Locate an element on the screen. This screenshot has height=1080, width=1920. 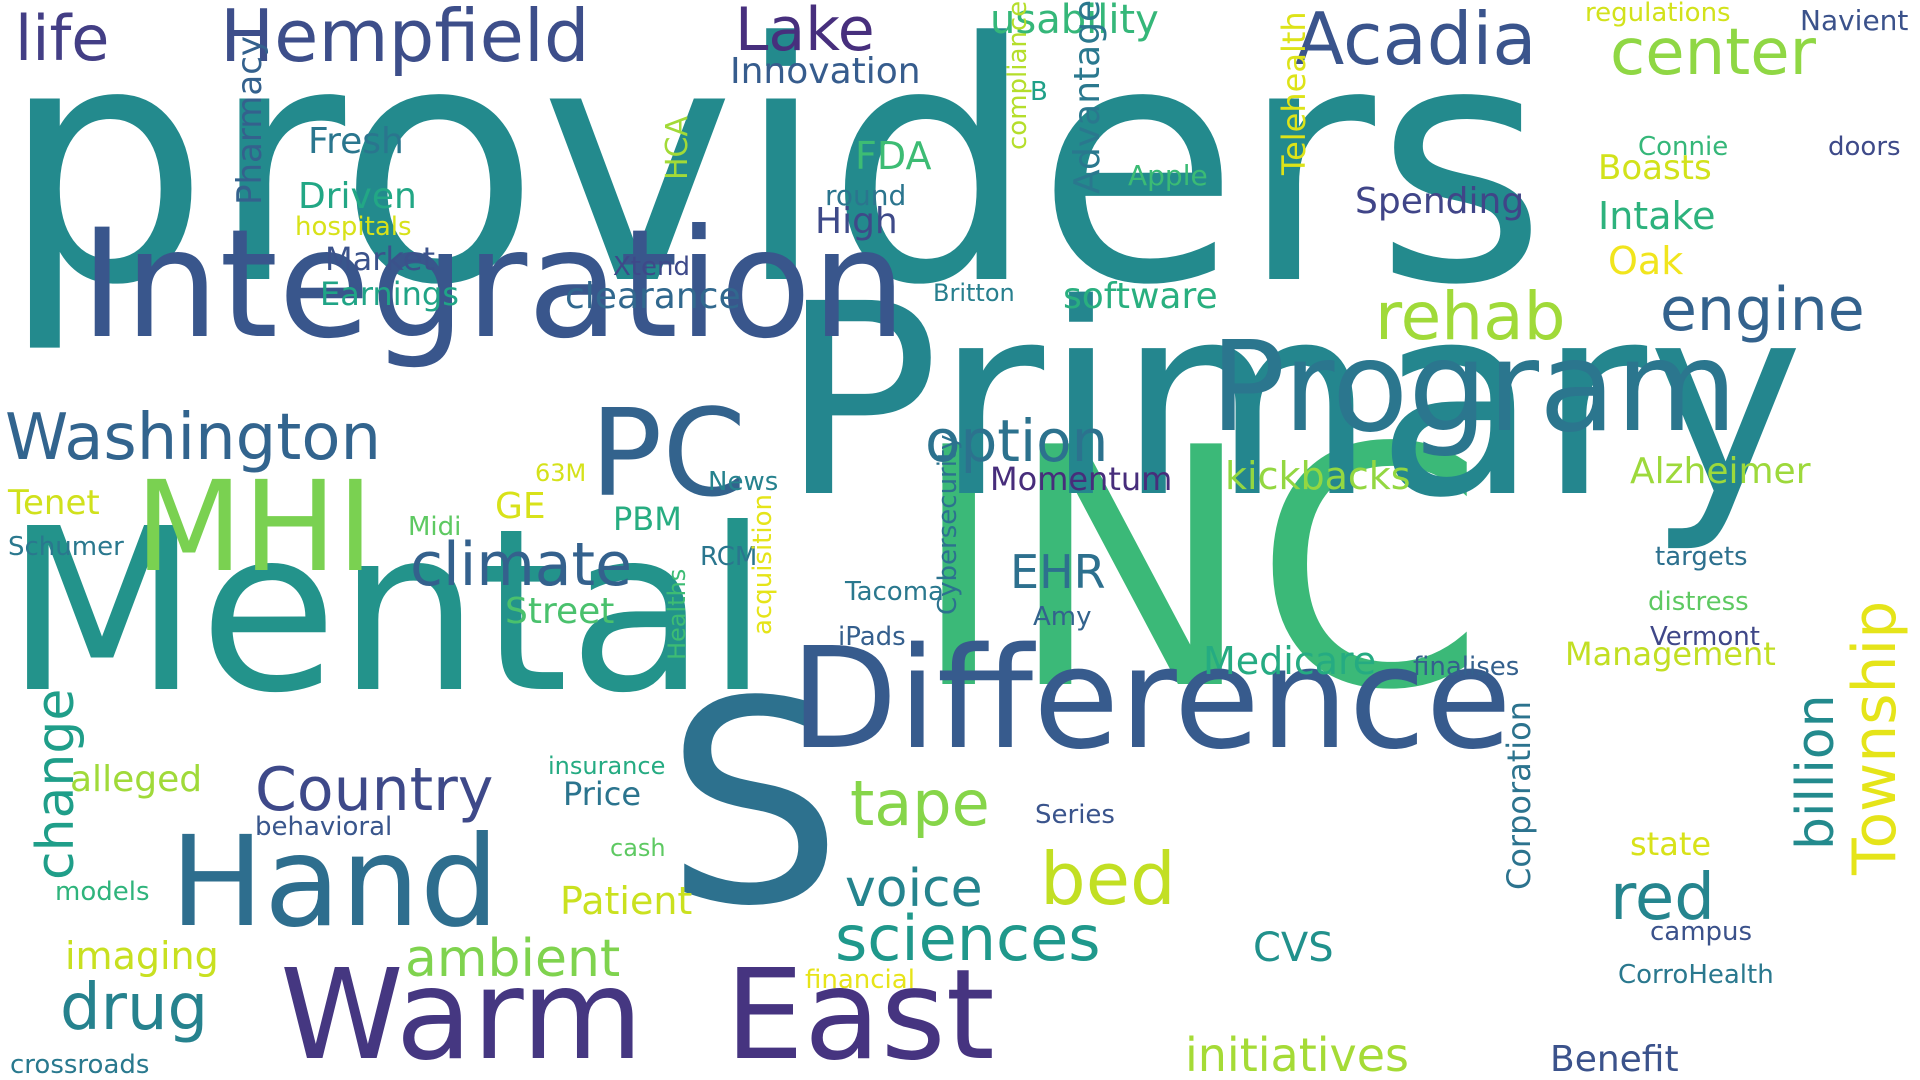
word-pharmacy: Pharmacy is located at coordinates (250, 120).